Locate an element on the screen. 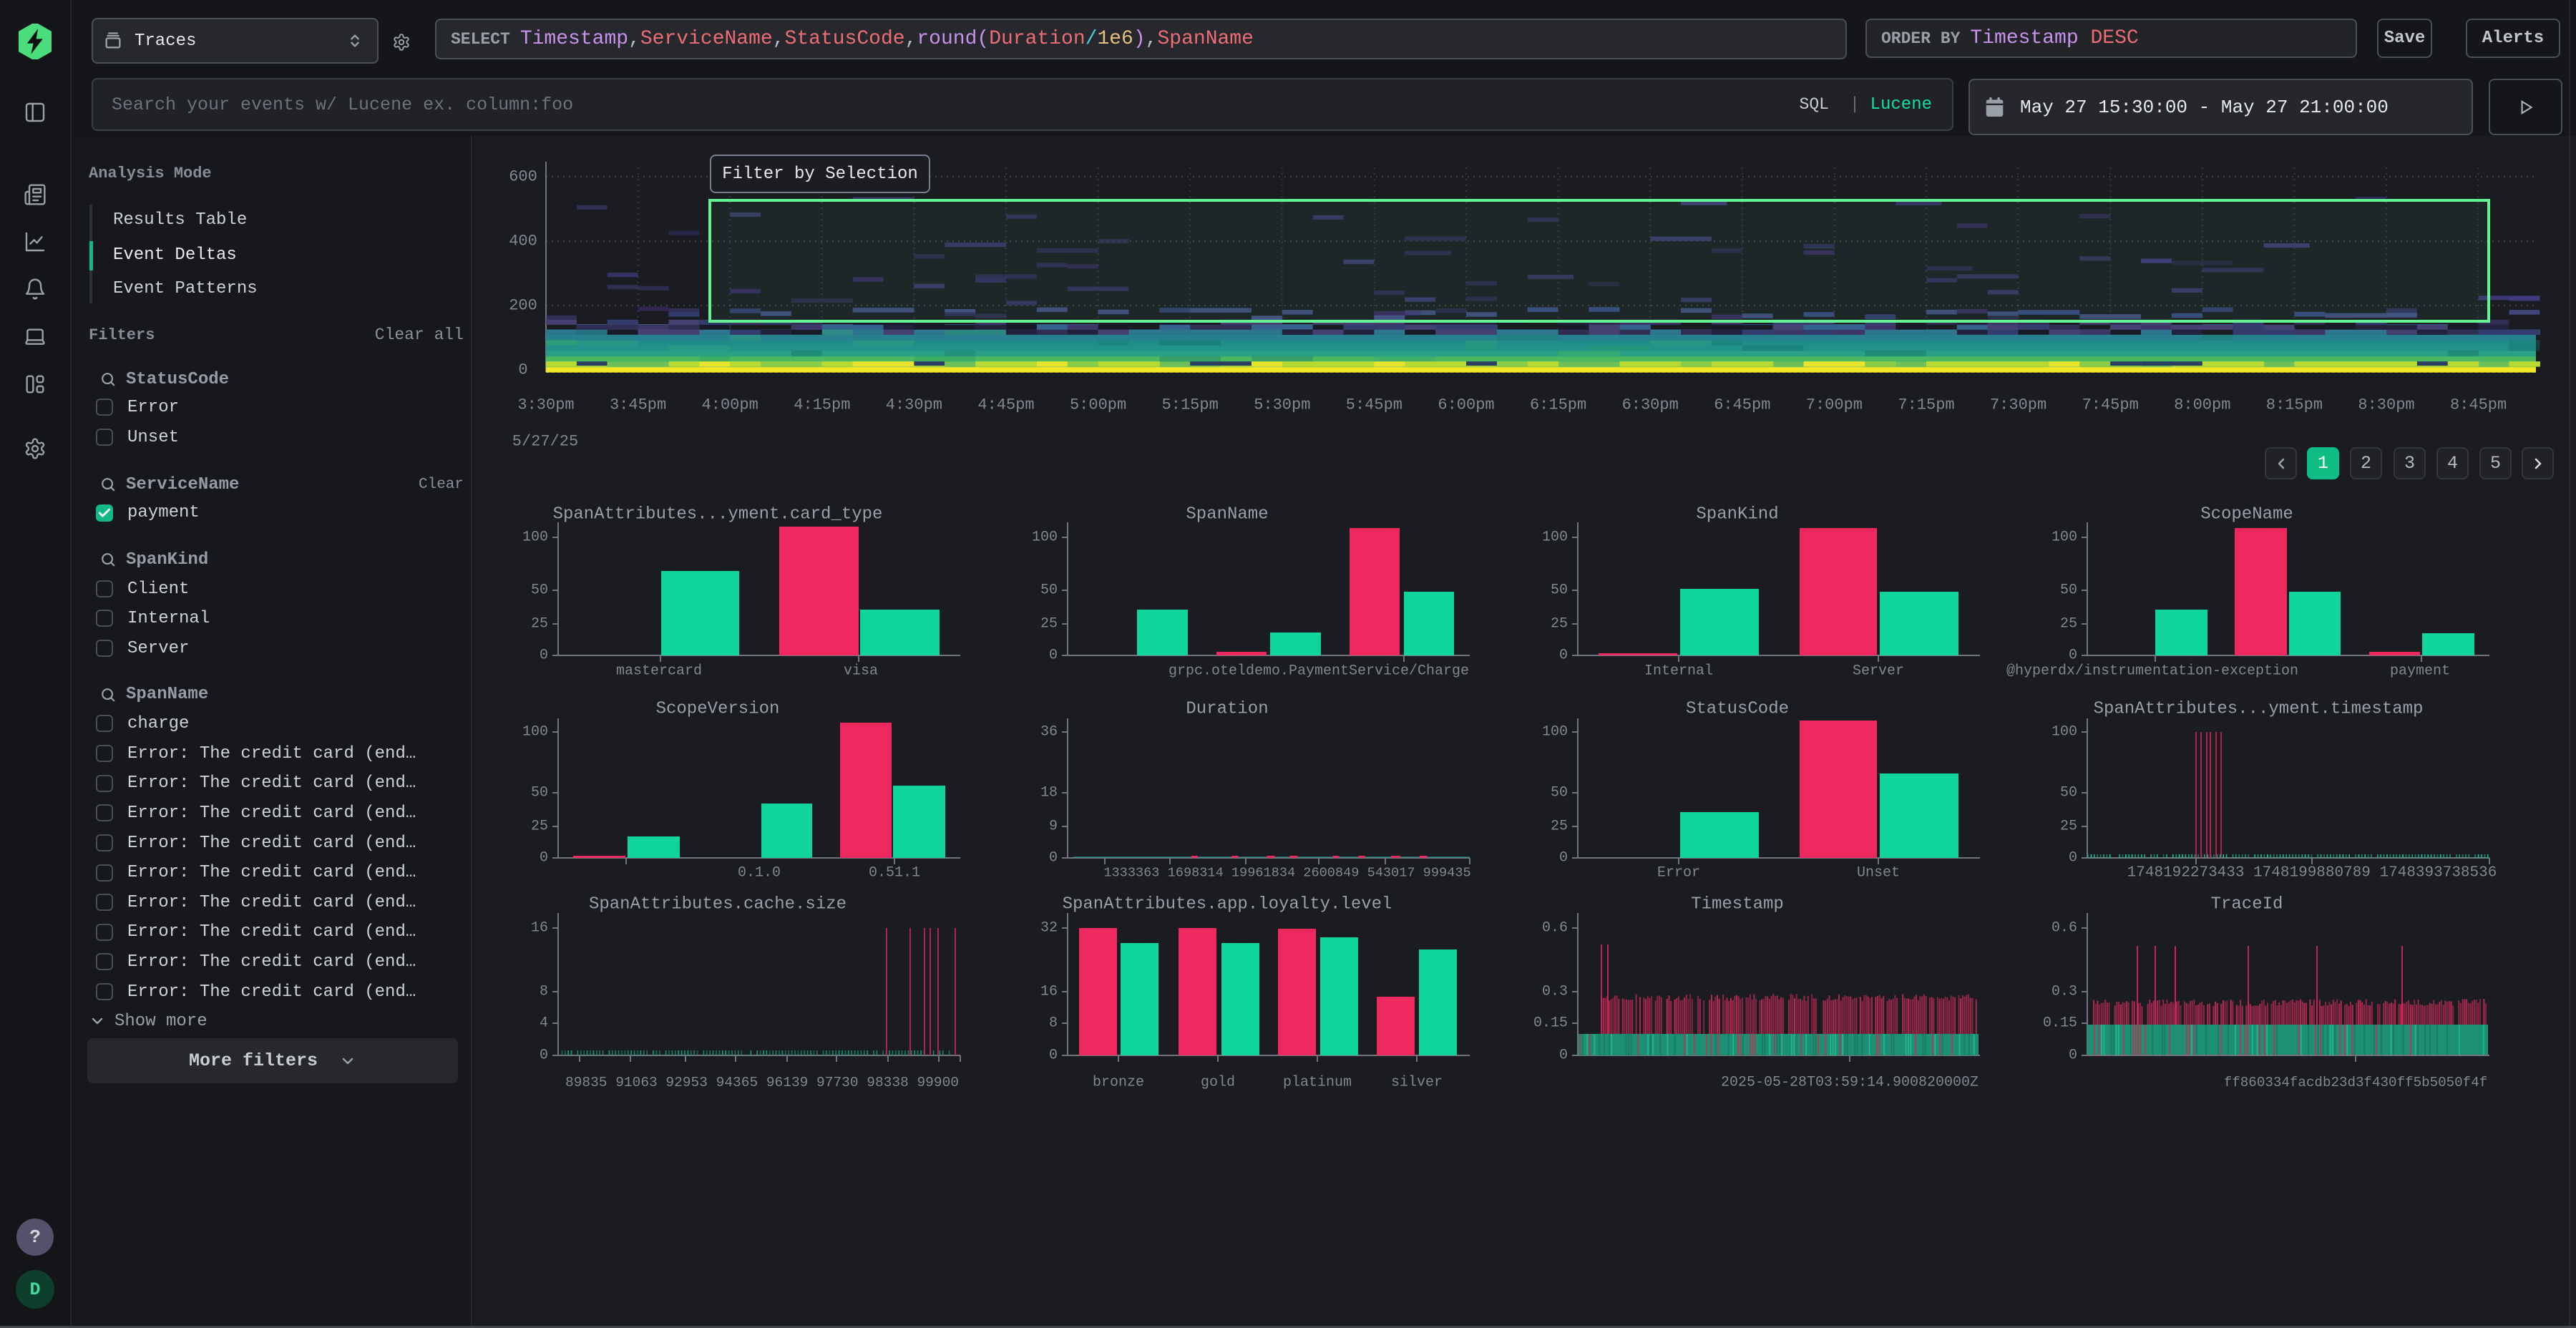 This screenshot has height=1328, width=2576. svg-text: 9 is located at coordinates (1053, 827).